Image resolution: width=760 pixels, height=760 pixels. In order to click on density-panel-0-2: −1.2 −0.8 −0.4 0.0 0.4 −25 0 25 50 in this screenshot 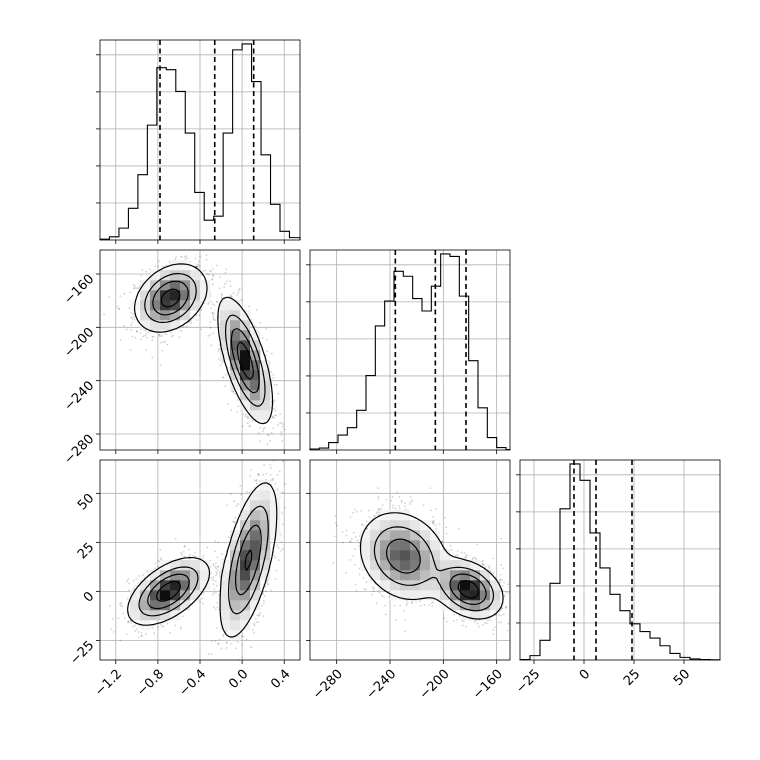, I will do `click(184, 579)`.